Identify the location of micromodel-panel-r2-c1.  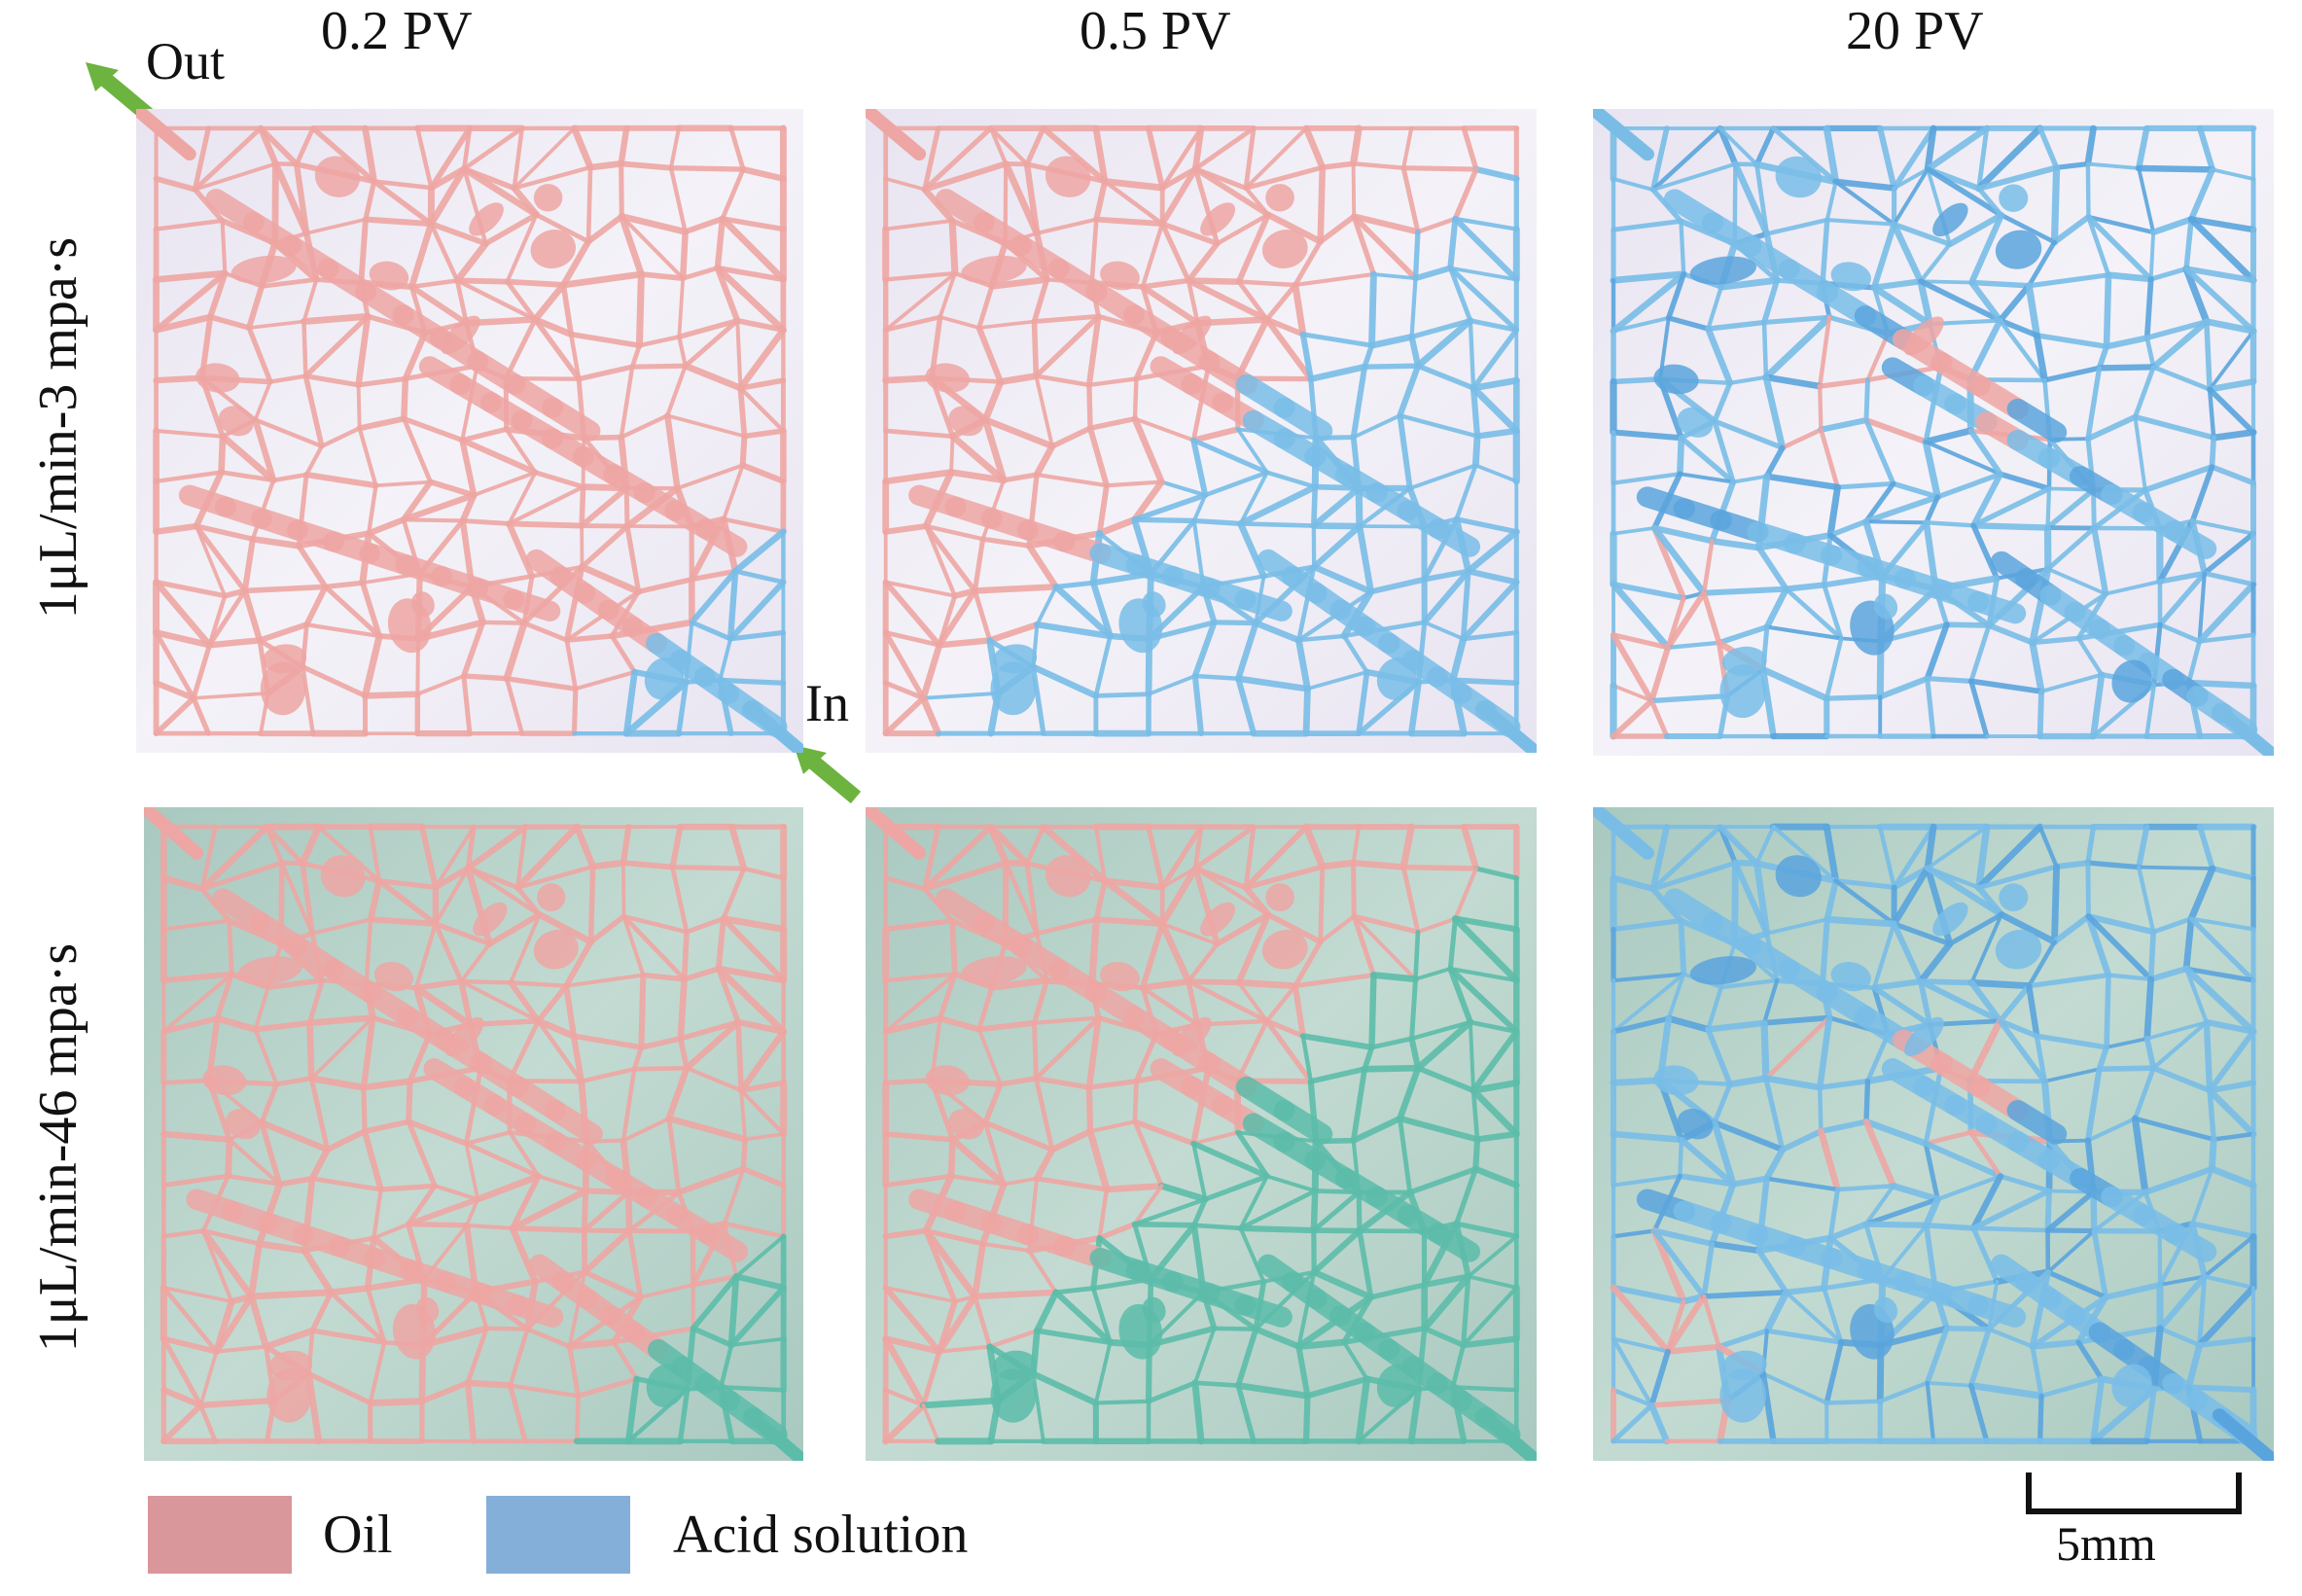
(473, 1134).